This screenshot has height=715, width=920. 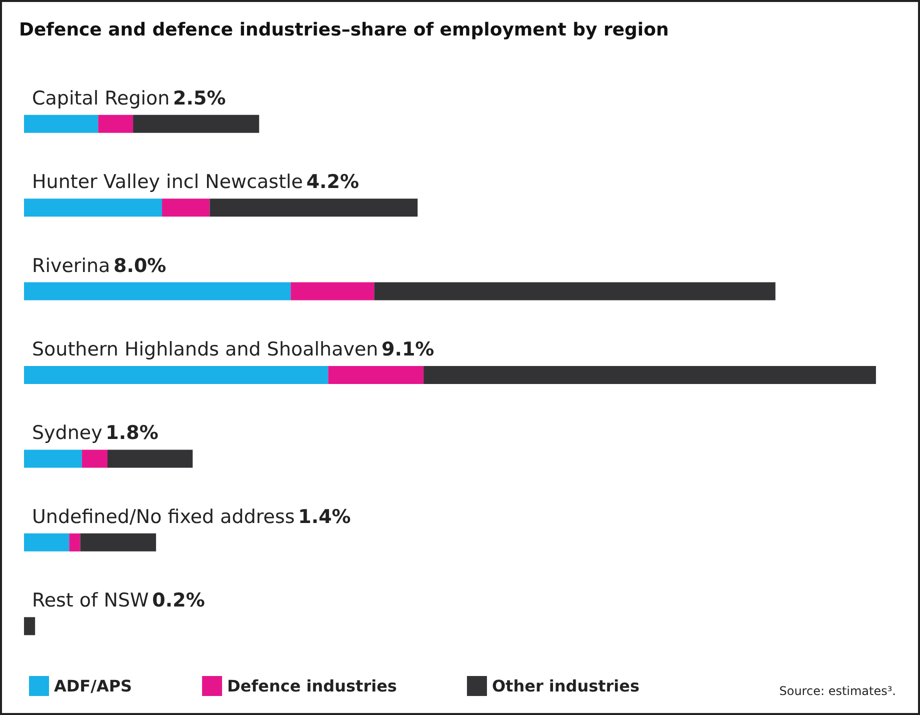 I want to click on y-tick-label: Sydney 1.8%, so click(x=95, y=433).